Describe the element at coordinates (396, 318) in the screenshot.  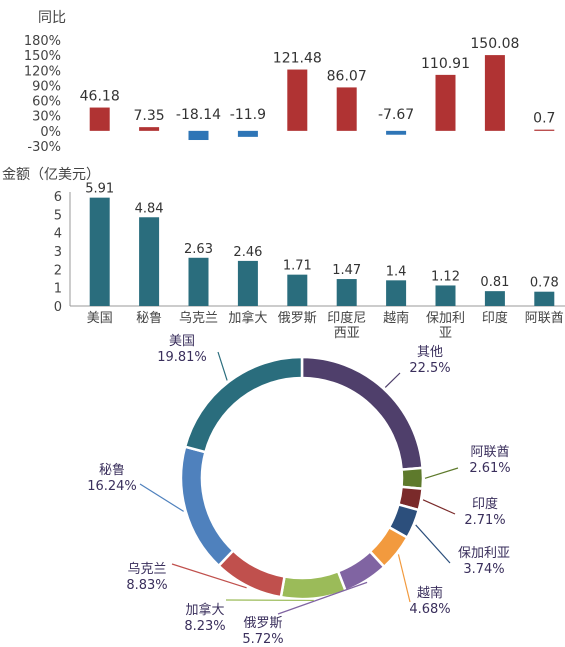
I see `category-tick-label: 越南` at that location.